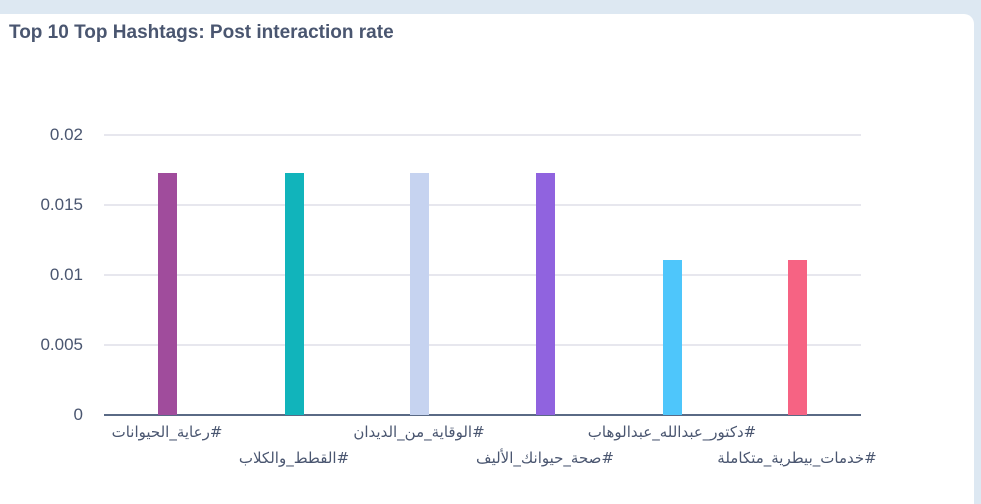  I want to click on x-tick-label: #القطط_والكلاب, so click(294, 458).